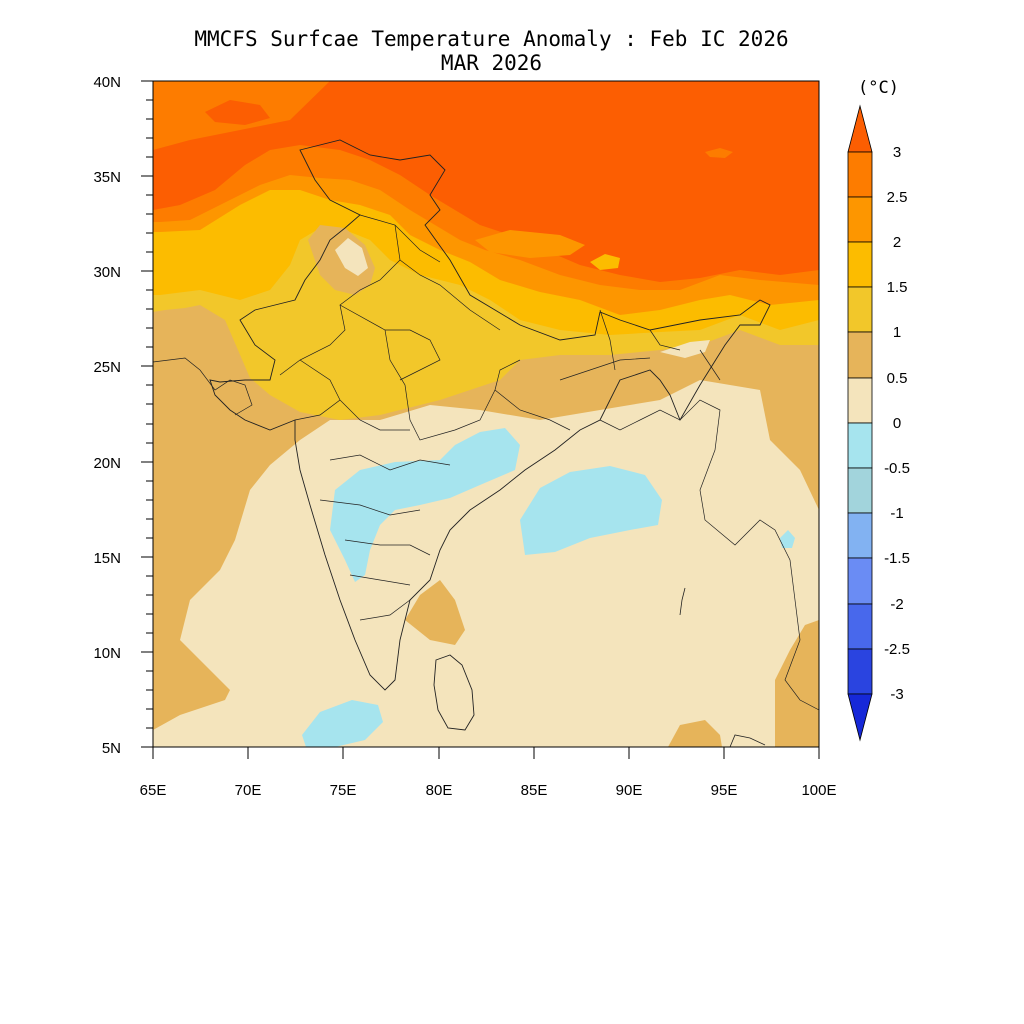 This screenshot has width=1024, height=1024. Describe the element at coordinates (896, 604) in the screenshot. I see `colorbar-label: -2` at that location.